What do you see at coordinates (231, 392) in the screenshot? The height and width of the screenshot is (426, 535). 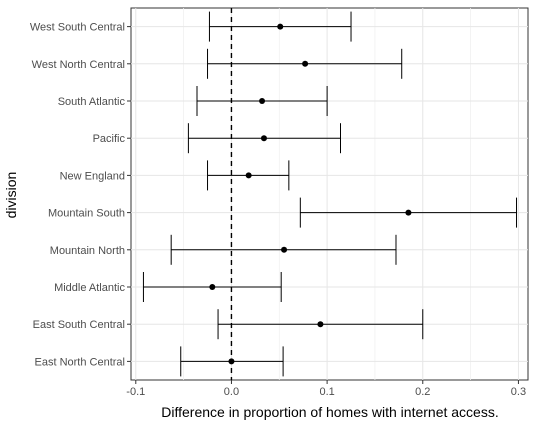 I see `x-tick-label: 0.0` at bounding box center [231, 392].